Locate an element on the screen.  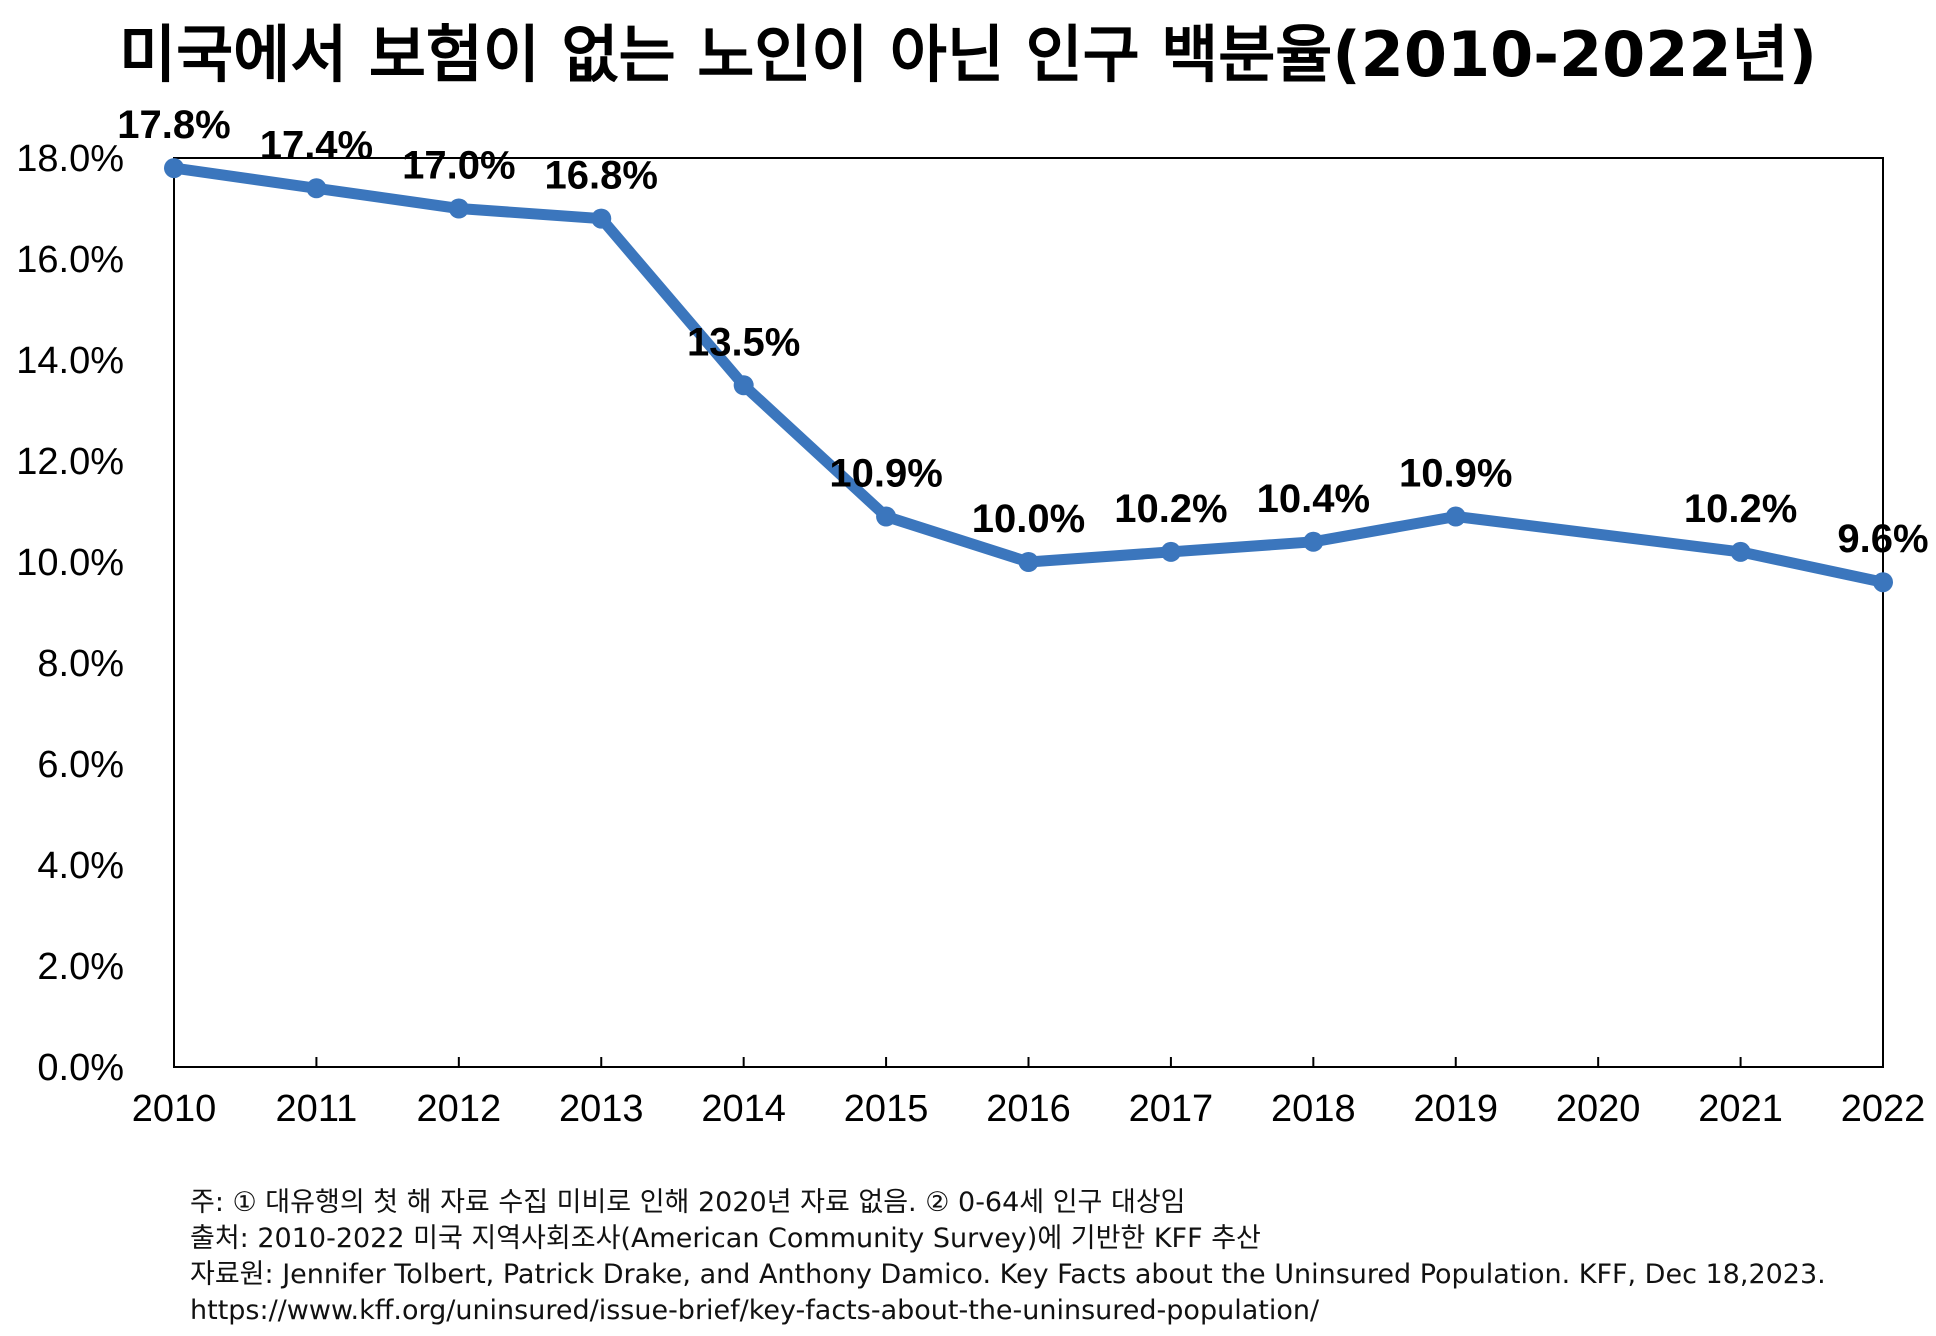
data-label: 10.0% is located at coordinates (1028, 519).